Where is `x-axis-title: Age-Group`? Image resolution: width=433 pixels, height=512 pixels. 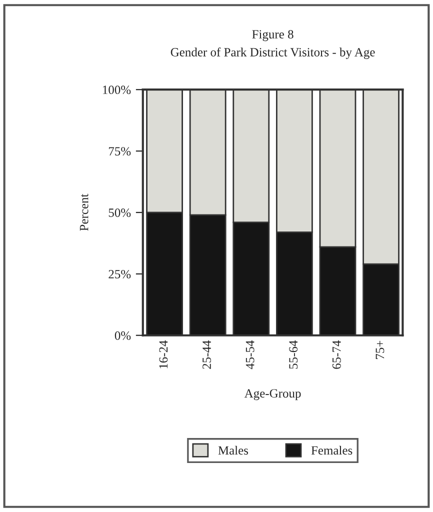 x-axis-title: Age-Group is located at coordinates (272, 394).